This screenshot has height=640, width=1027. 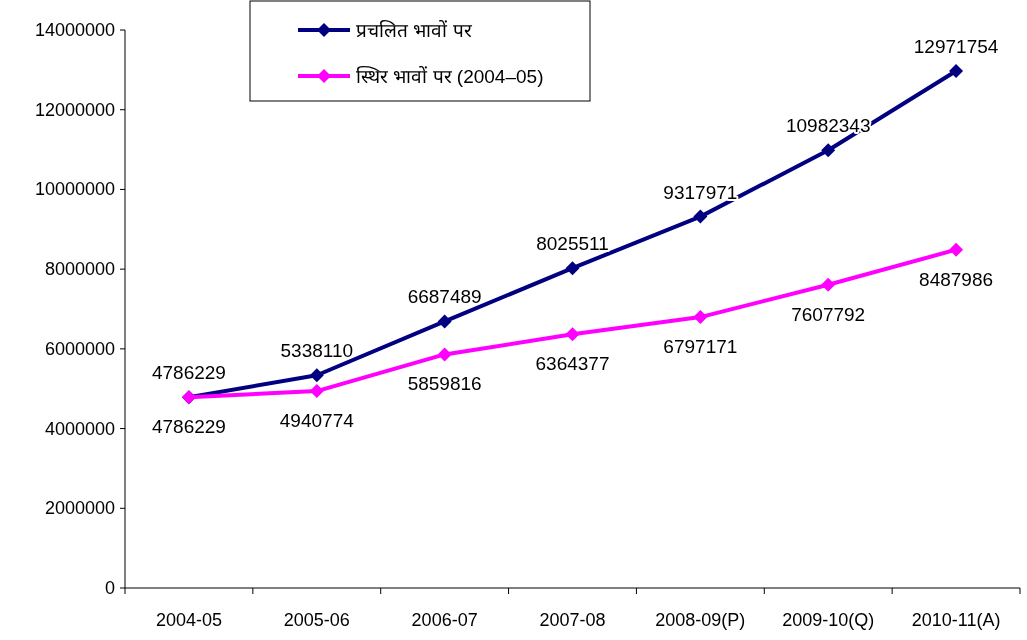 I want to click on data-label: 8025511, so click(x=572, y=244).